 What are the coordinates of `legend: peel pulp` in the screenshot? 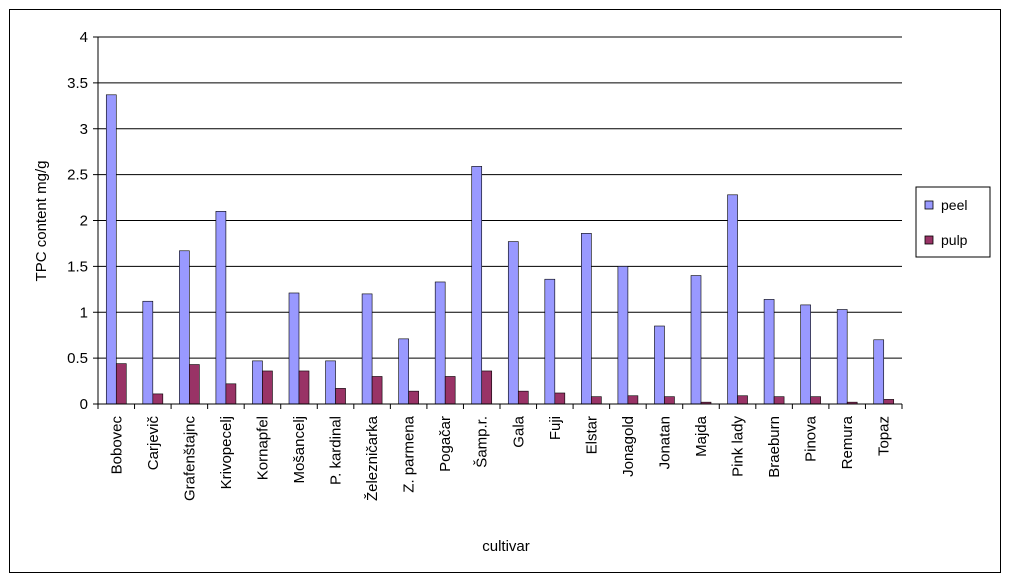 It's located at (953, 222).